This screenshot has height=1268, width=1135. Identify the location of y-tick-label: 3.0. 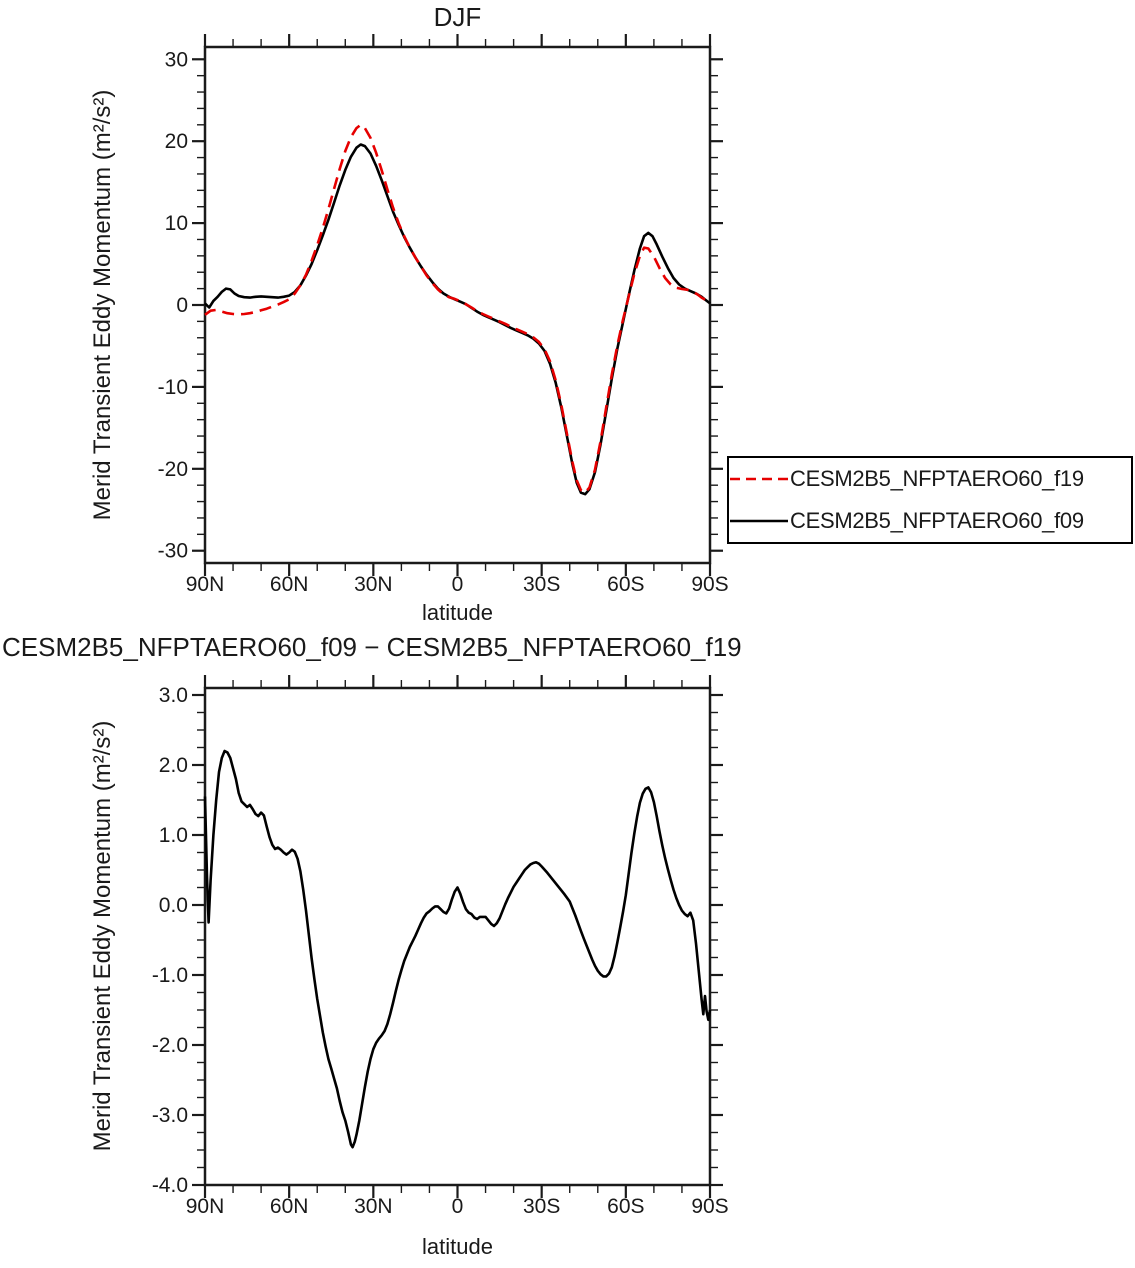
(173, 695).